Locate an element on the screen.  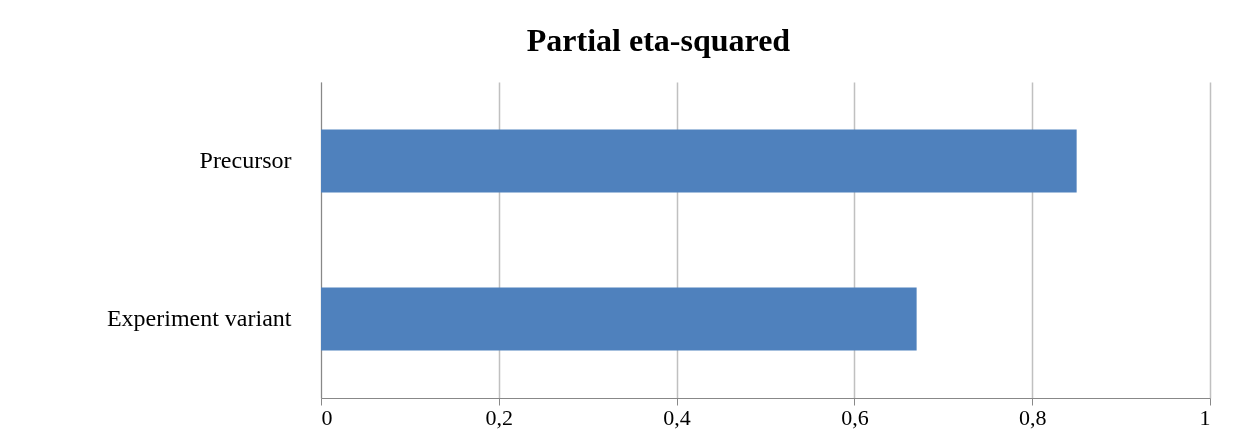
x-tick-label: 0,6 is located at coordinates (855, 417).